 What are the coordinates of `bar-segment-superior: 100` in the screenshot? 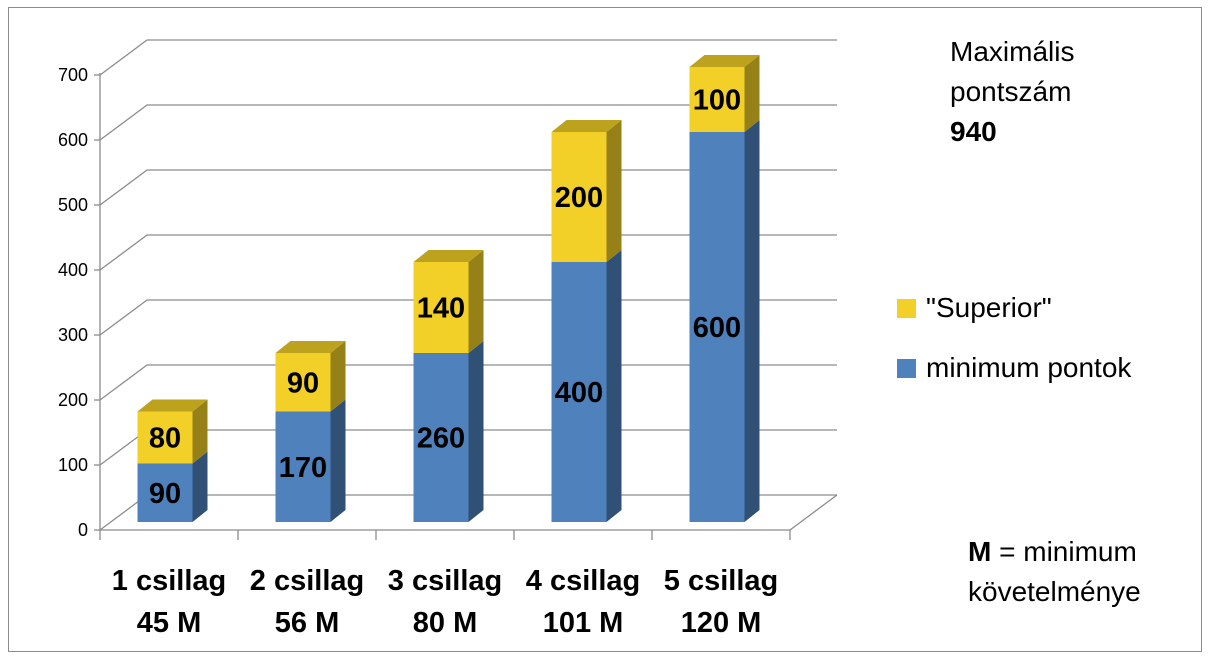 It's located at (724, 93).